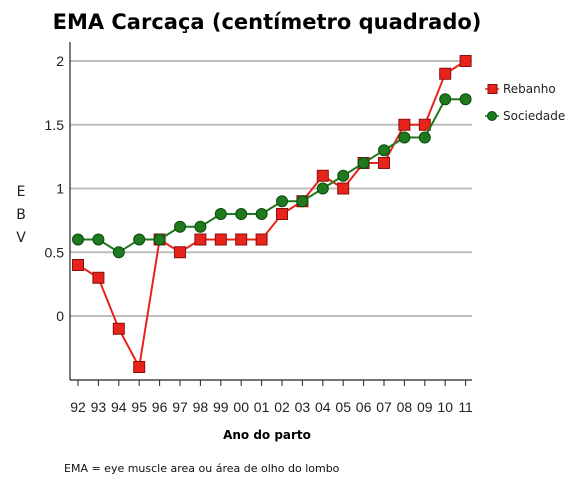 Image resolution: width=583 pixels, height=487 pixels. What do you see at coordinates (267, 435) in the screenshot?
I see `x-axis-label: Ano do parto` at bounding box center [267, 435].